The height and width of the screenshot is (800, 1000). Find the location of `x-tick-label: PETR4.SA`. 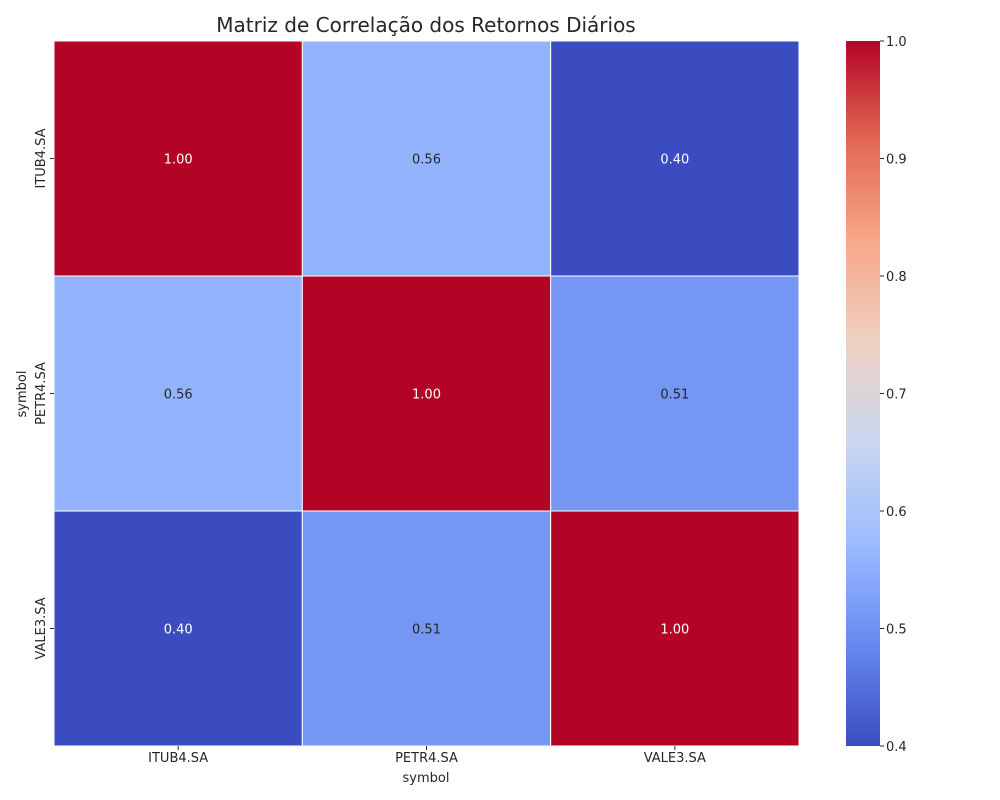

x-tick-label: PETR4.SA is located at coordinates (426, 758).